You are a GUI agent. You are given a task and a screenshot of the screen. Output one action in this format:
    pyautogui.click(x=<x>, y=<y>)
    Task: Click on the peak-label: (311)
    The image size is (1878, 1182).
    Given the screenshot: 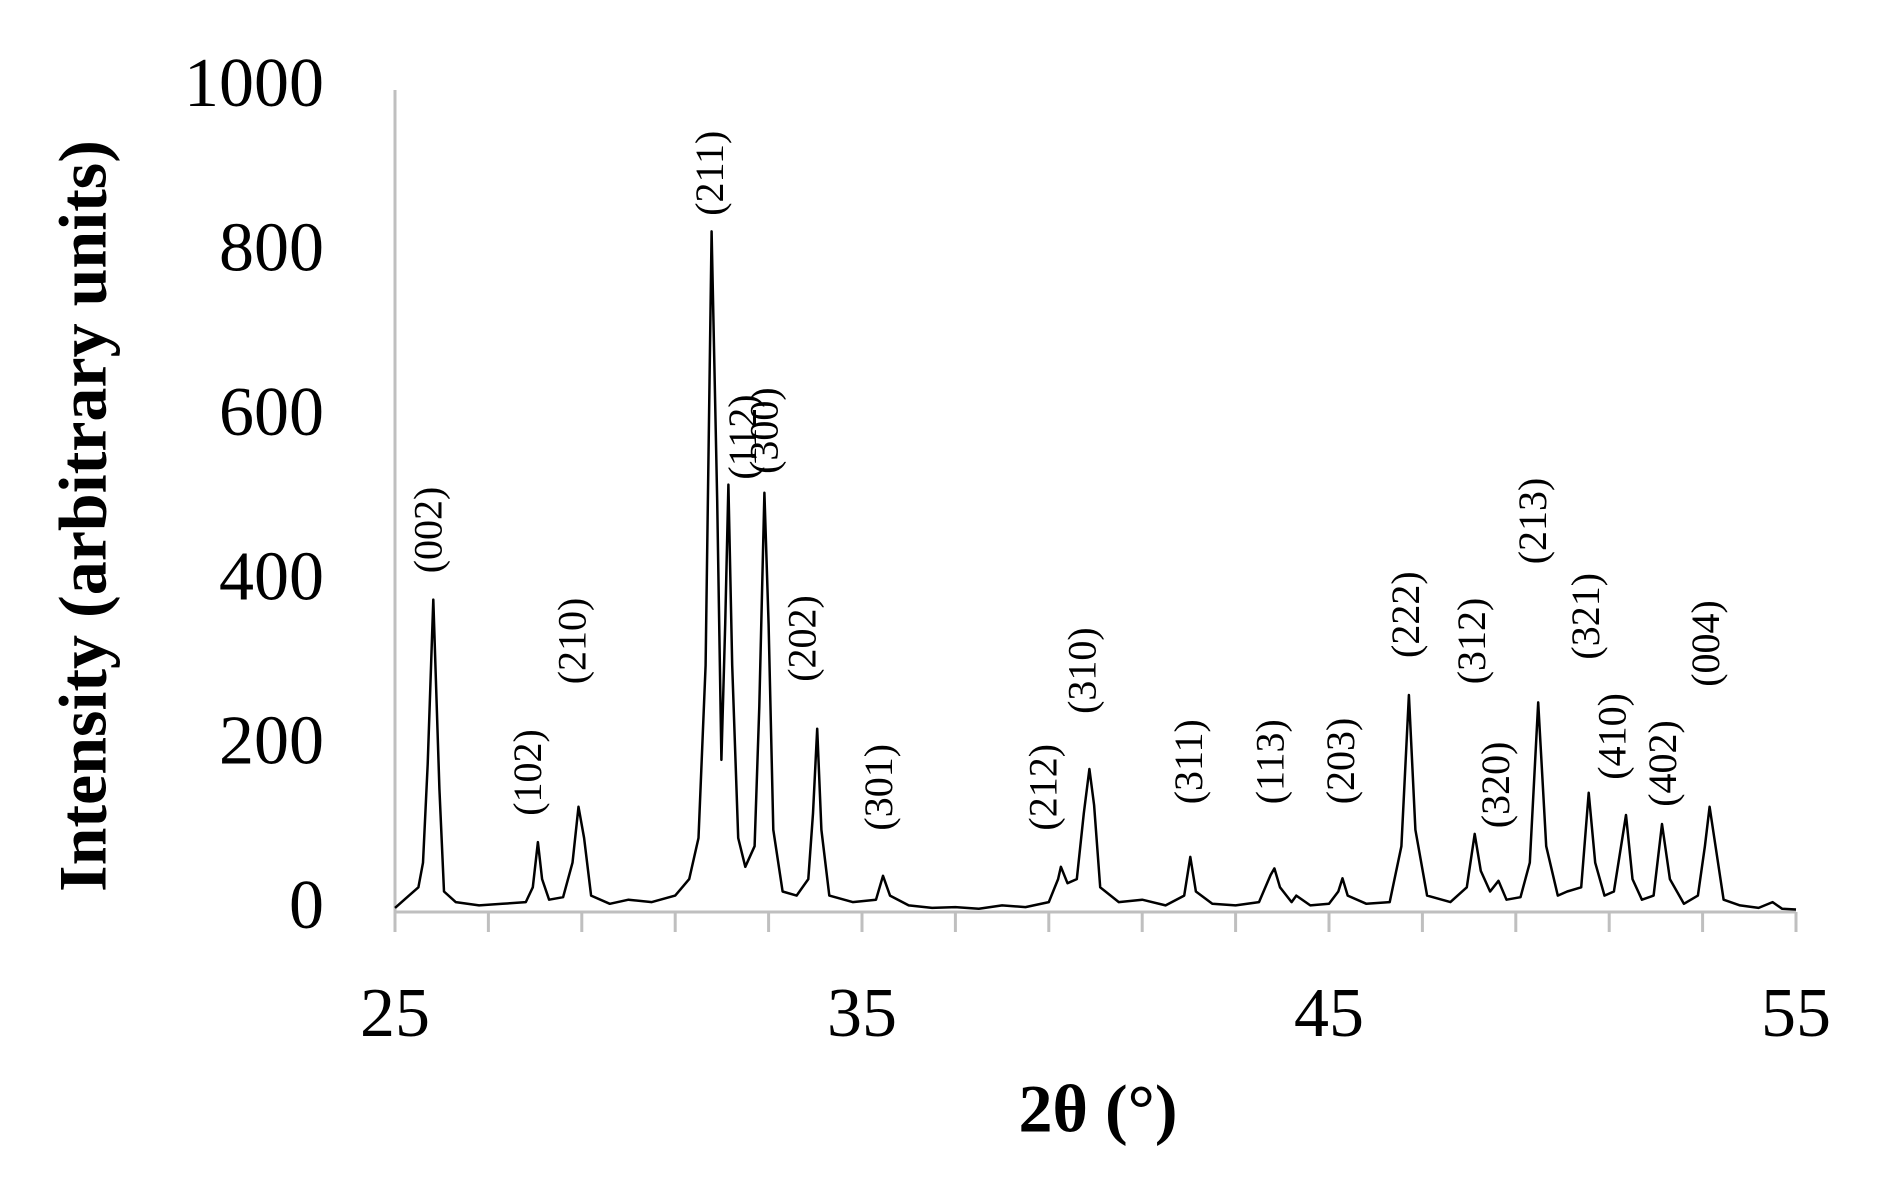 What is the action you would take?
    pyautogui.click(x=1188, y=761)
    